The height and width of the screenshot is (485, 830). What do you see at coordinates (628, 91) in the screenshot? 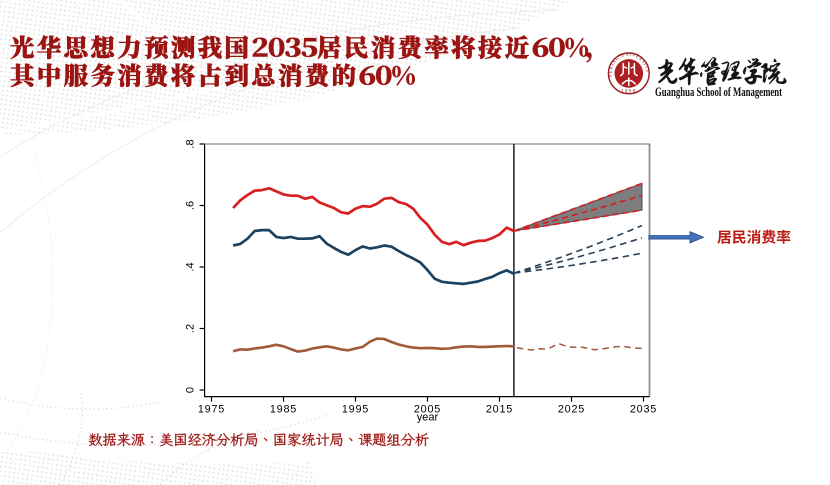
I see `svg-text: 1898` at bounding box center [628, 91].